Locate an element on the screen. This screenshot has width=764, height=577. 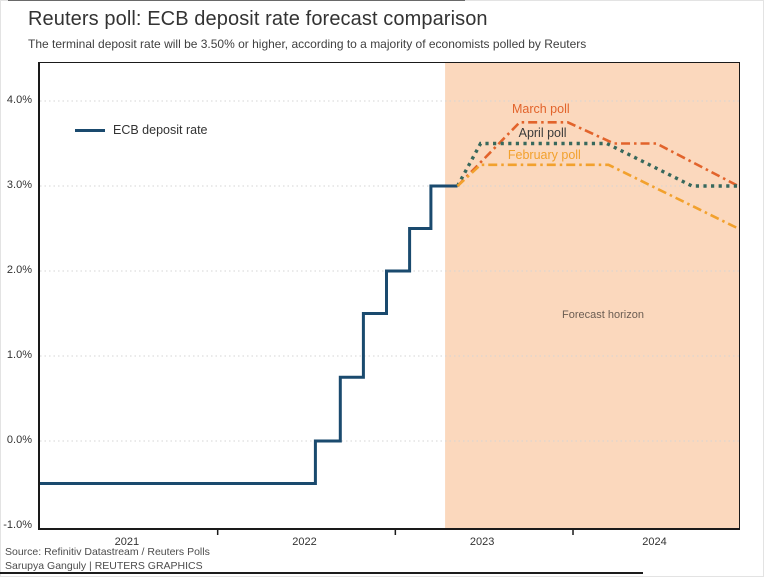
legend-line-swatch is located at coordinates (90, 130).